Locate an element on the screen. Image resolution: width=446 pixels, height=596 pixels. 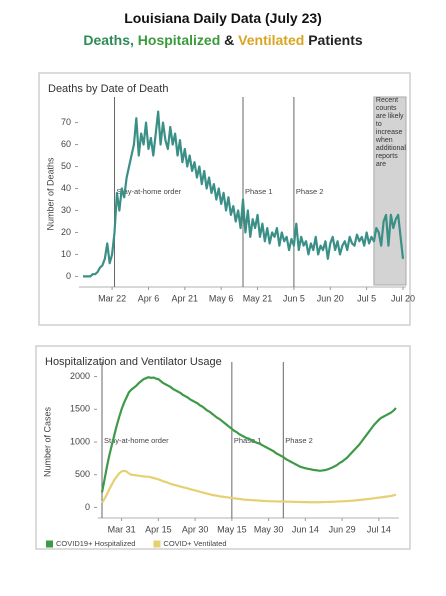
y-tick-label: 40 is located at coordinates (66, 188).